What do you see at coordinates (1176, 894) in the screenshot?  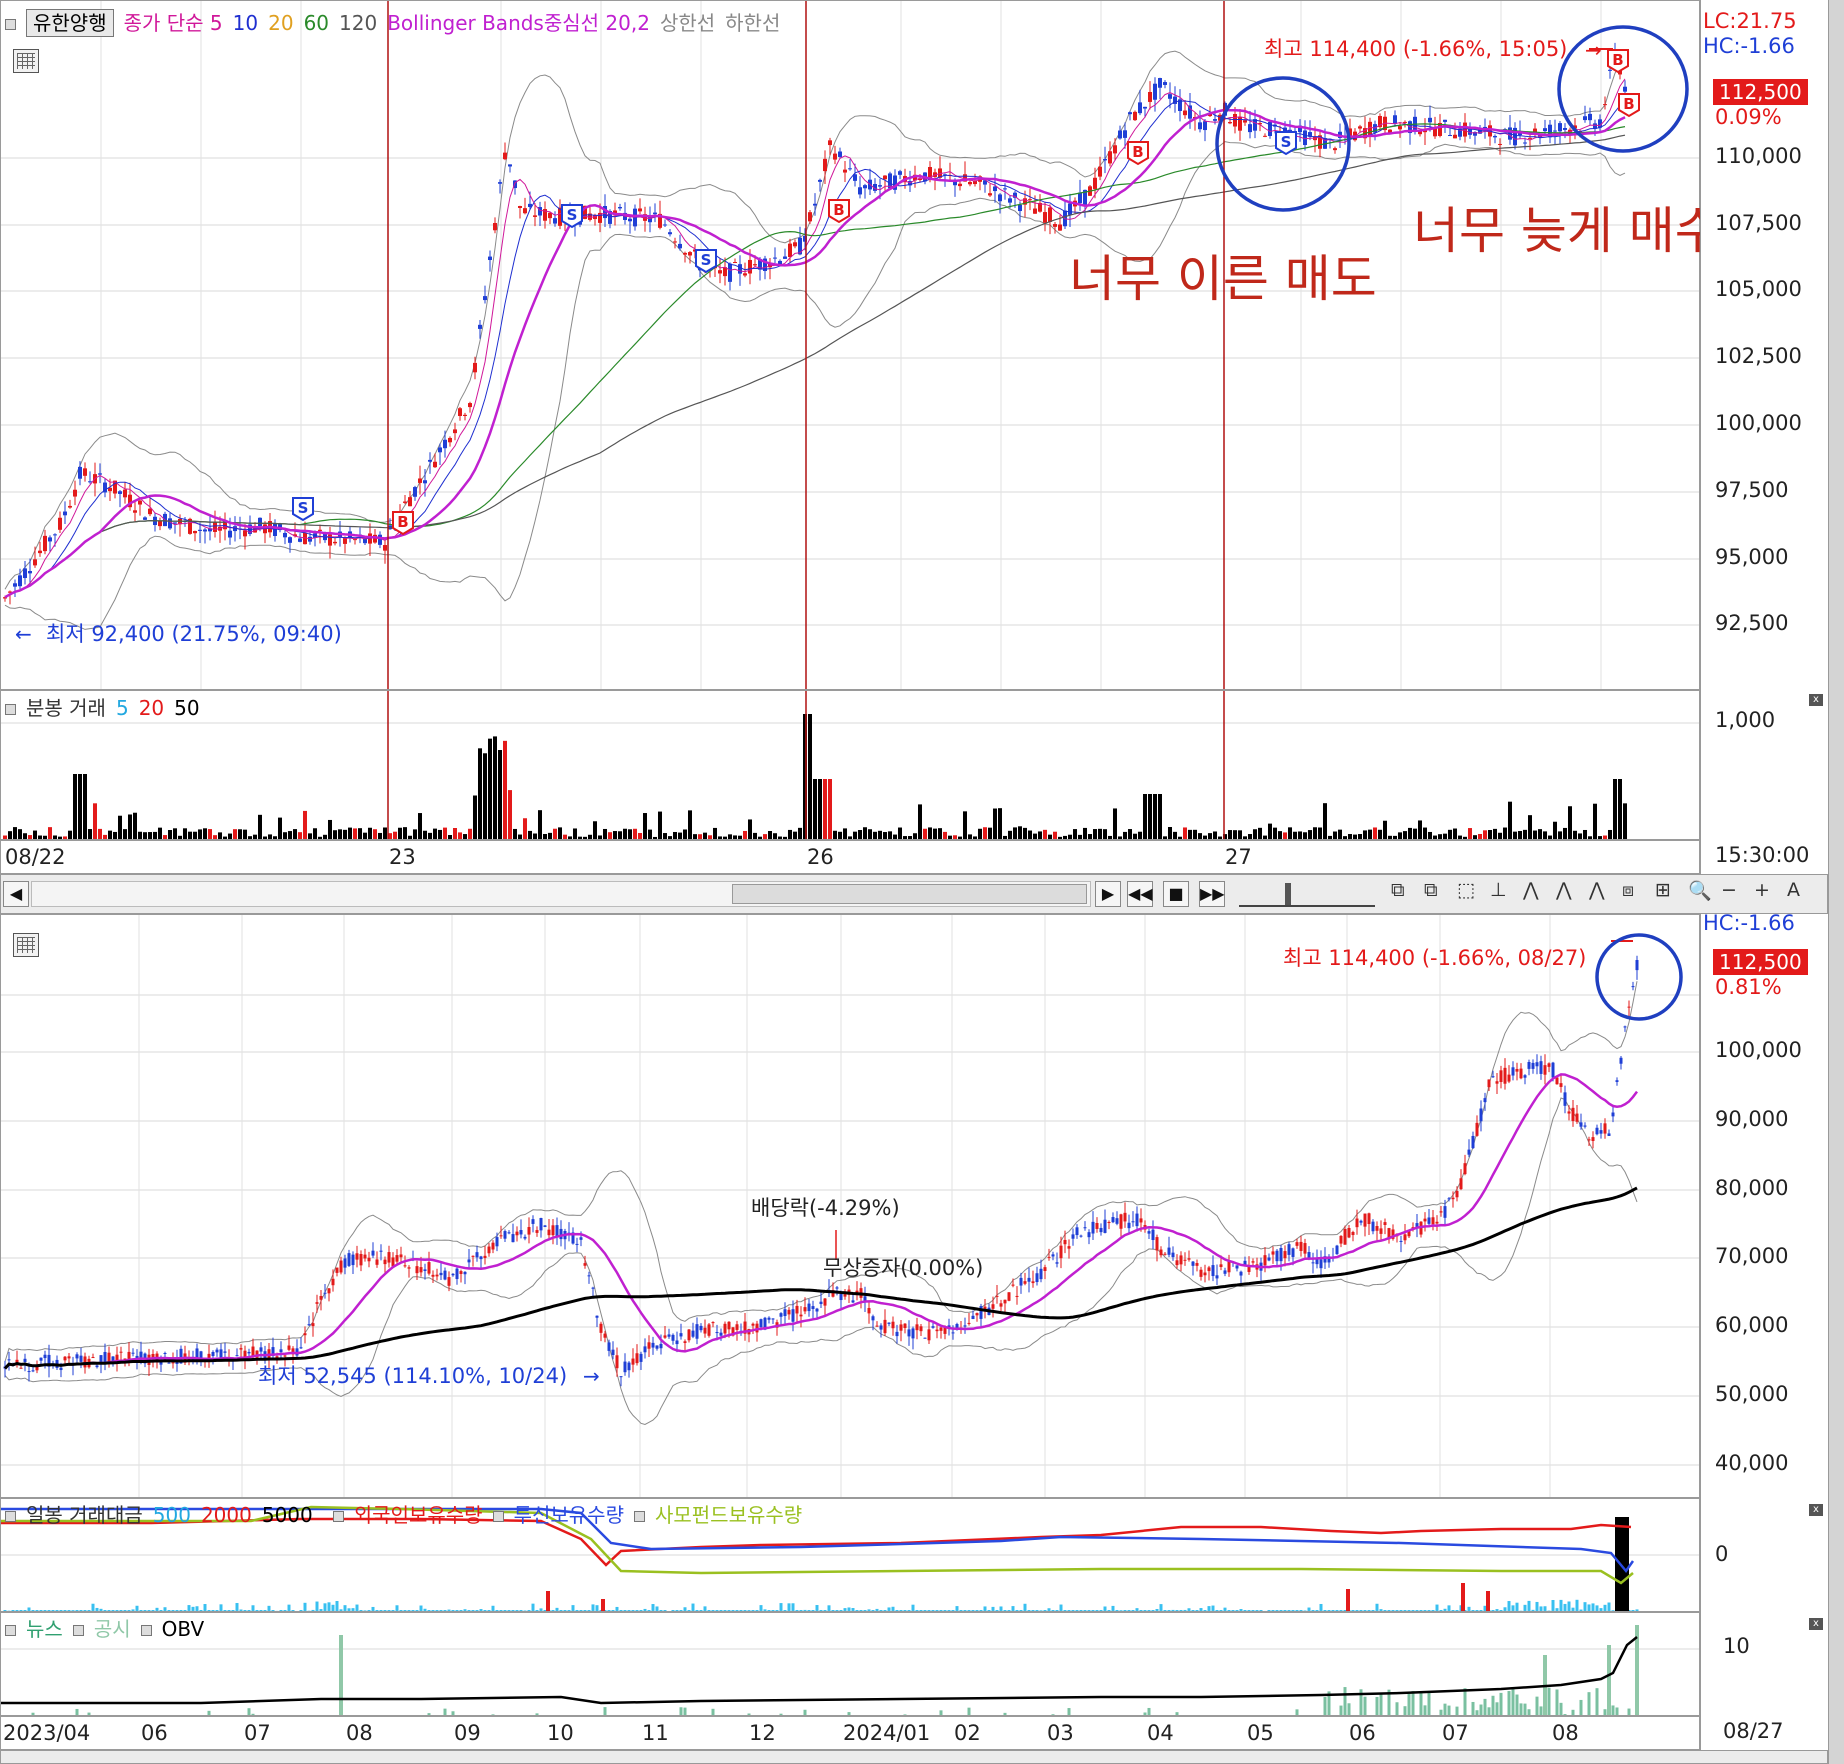 I see `stop-button: ■` at bounding box center [1176, 894].